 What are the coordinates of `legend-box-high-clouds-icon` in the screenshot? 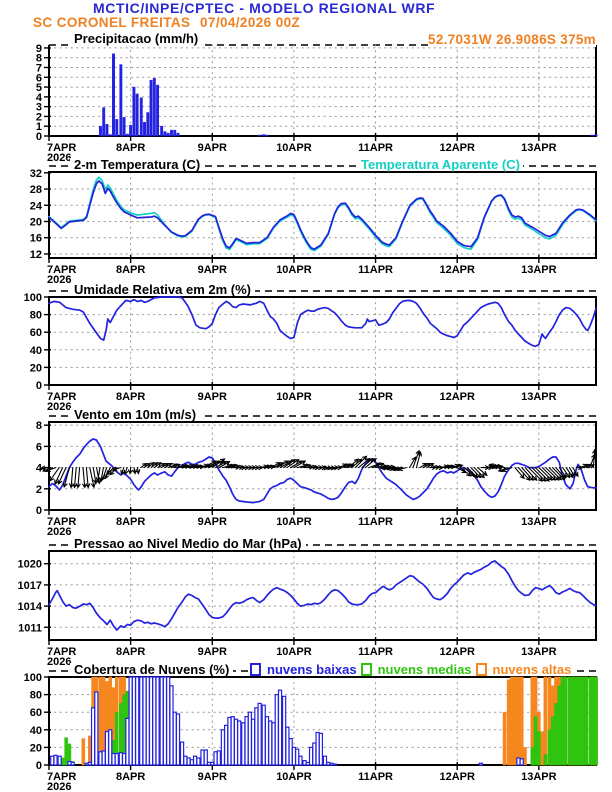 It's located at (481, 669).